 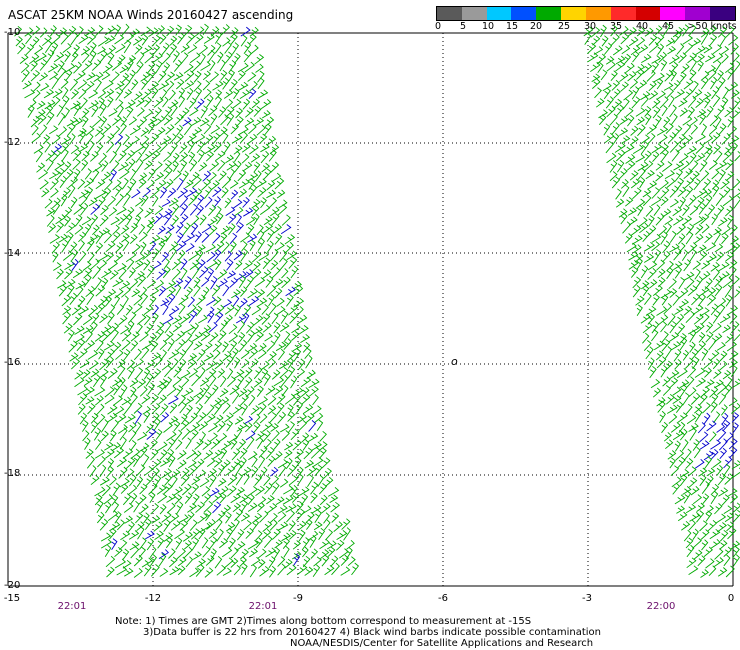 I want to click on lat-label-16: -16, so click(x=12, y=362).